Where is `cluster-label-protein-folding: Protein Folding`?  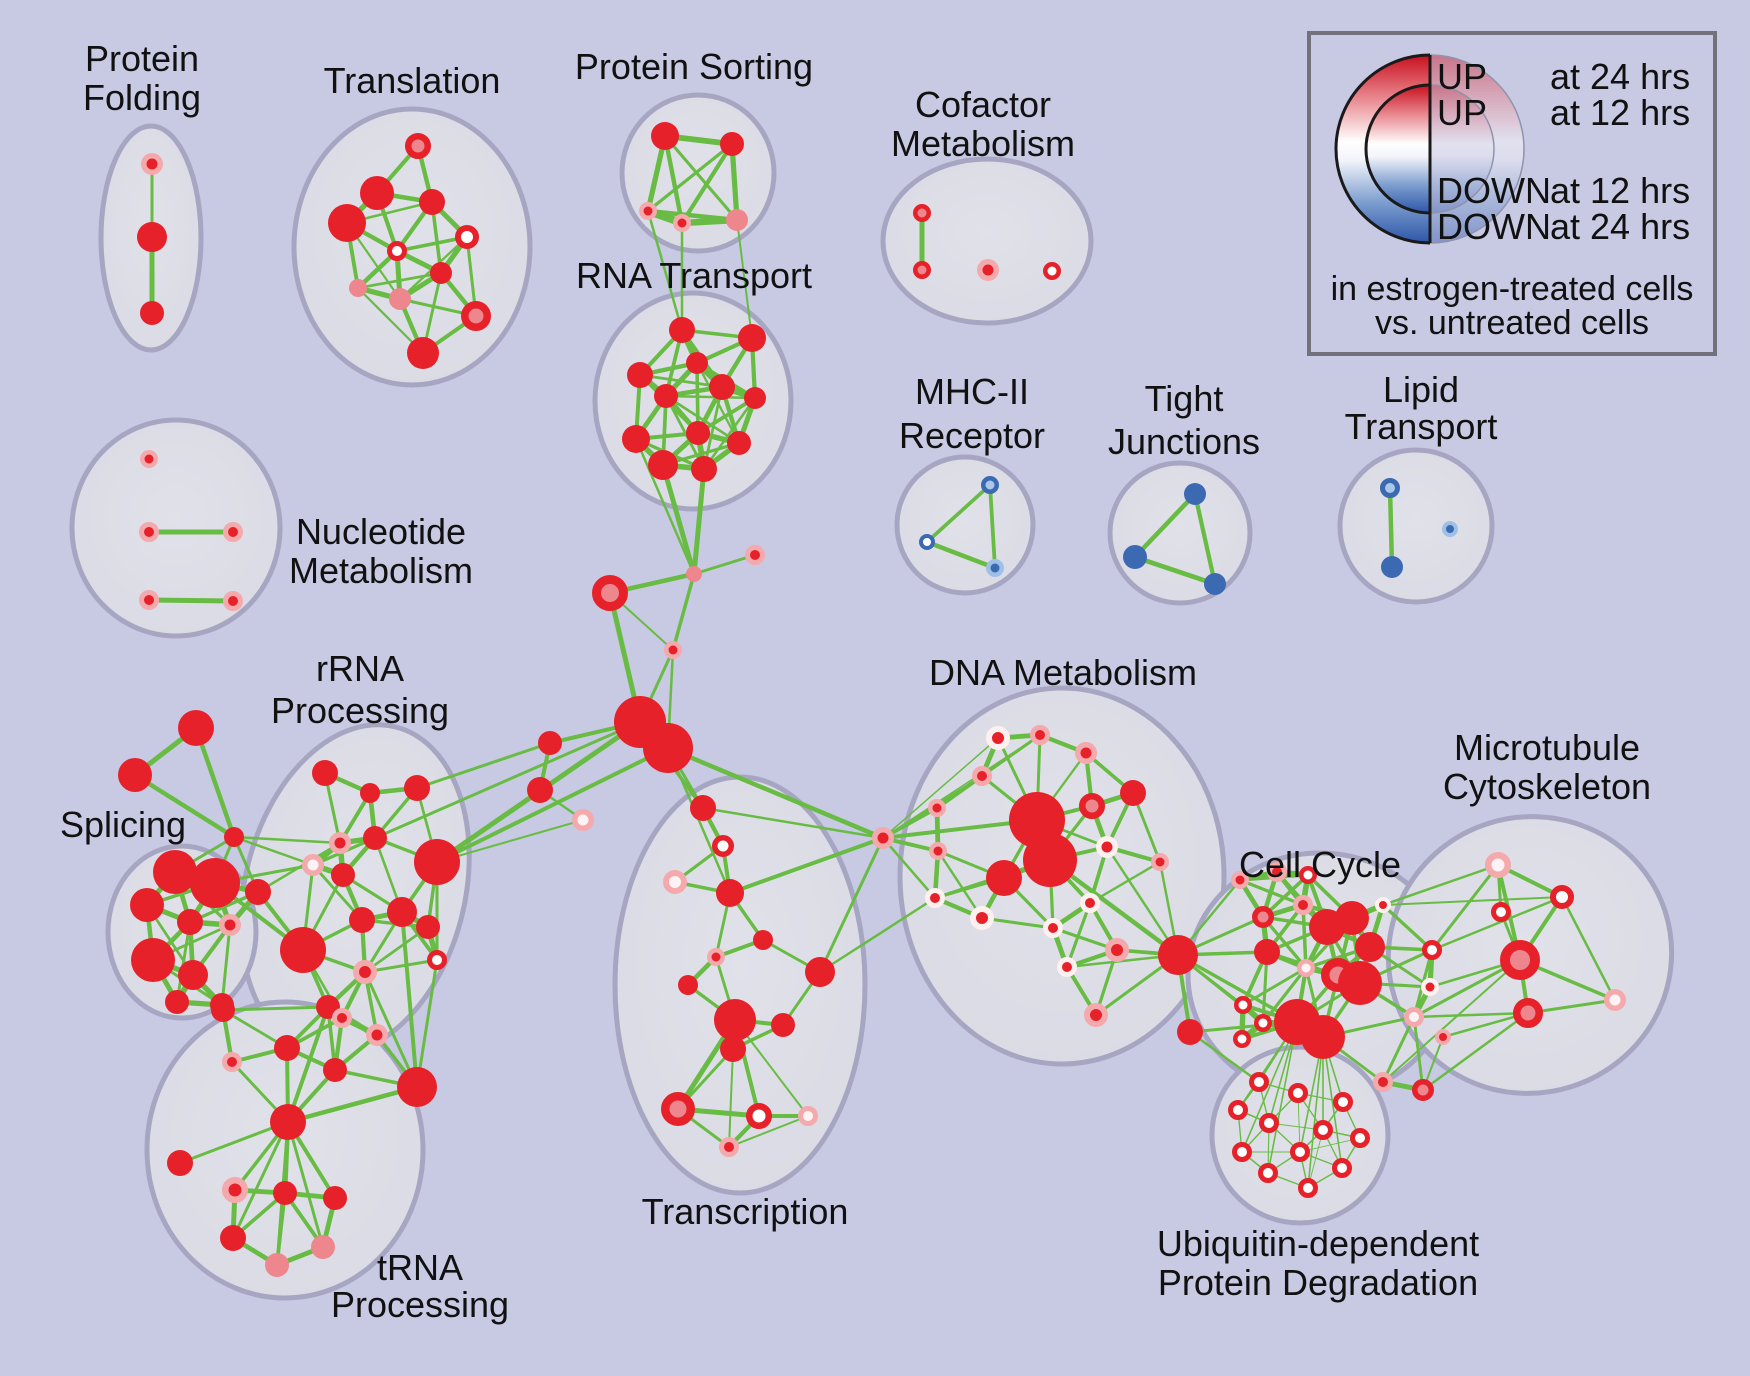 cluster-label-protein-folding: Protein Folding is located at coordinates (142, 78).